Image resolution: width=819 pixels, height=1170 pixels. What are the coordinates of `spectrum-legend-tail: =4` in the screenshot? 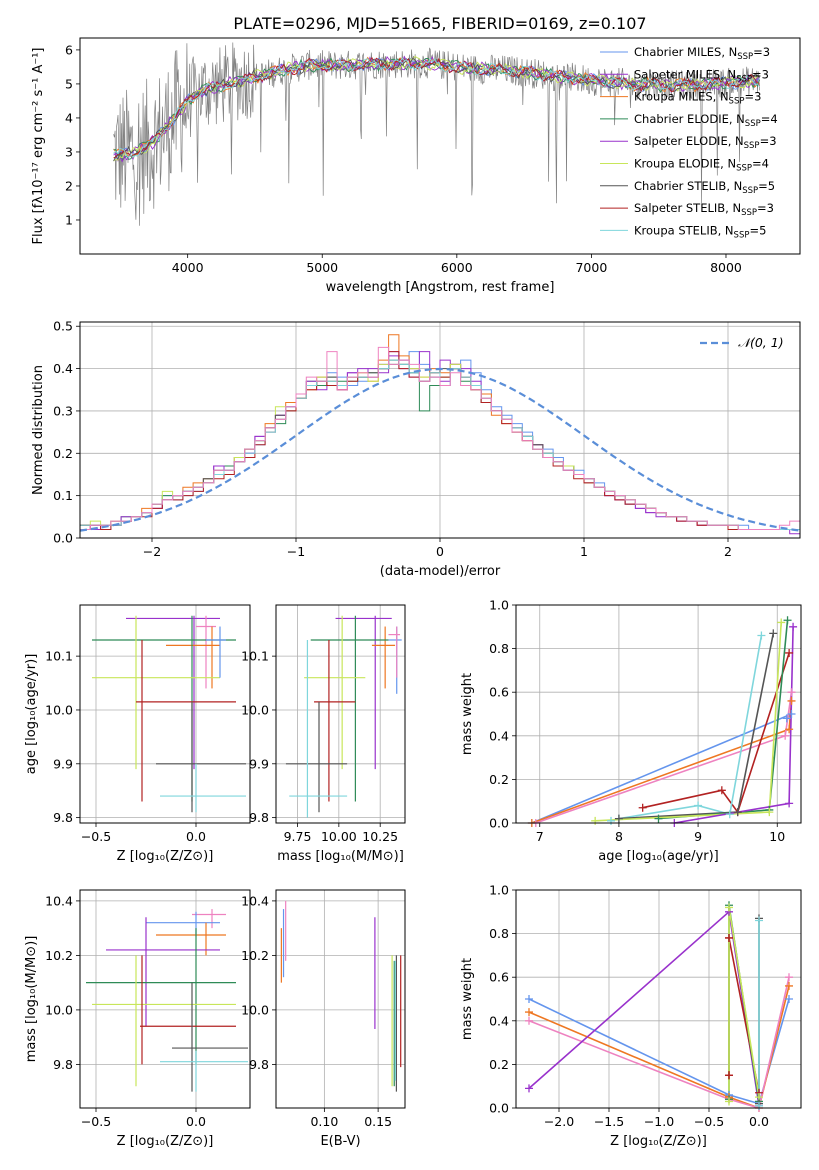 It's located at (769, 119).